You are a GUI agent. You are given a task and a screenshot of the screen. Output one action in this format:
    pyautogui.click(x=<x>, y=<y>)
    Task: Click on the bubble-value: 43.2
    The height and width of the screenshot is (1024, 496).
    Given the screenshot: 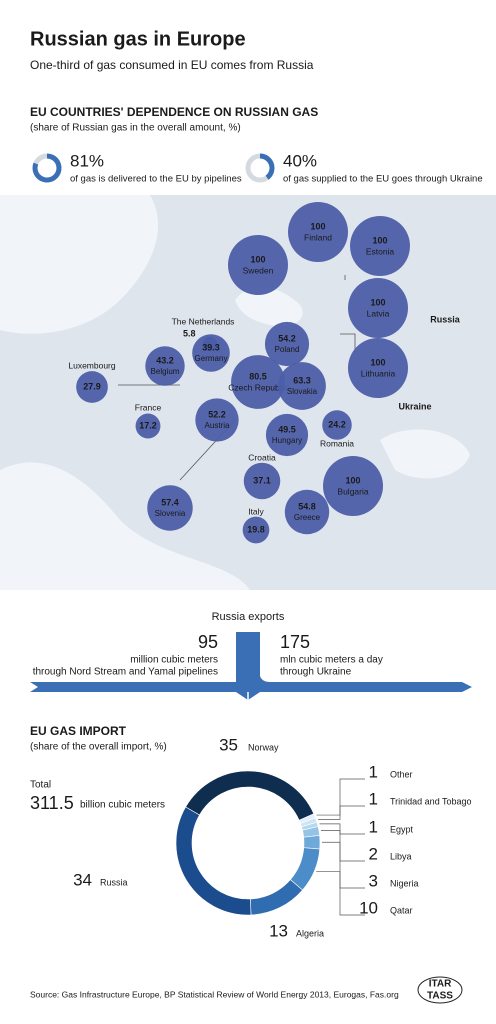 What is the action you would take?
    pyautogui.click(x=165, y=360)
    